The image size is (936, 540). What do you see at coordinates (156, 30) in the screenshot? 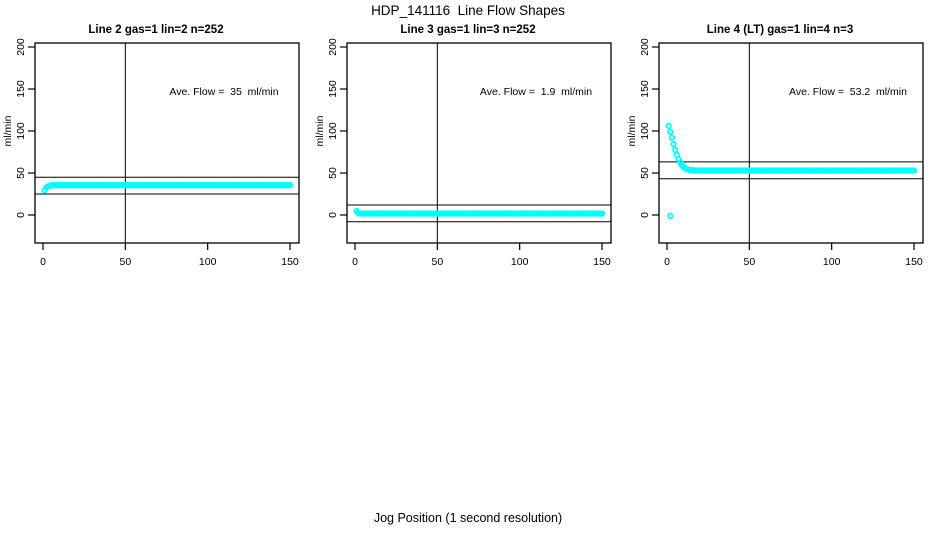
I see `panel-title: Line 2 gas=1 lin=2 n=252` at bounding box center [156, 30].